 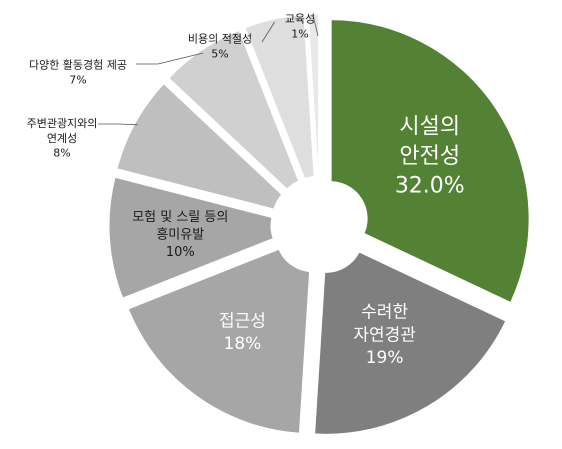 I want to click on slice-name-label: 흥미유발, so click(x=180, y=234).